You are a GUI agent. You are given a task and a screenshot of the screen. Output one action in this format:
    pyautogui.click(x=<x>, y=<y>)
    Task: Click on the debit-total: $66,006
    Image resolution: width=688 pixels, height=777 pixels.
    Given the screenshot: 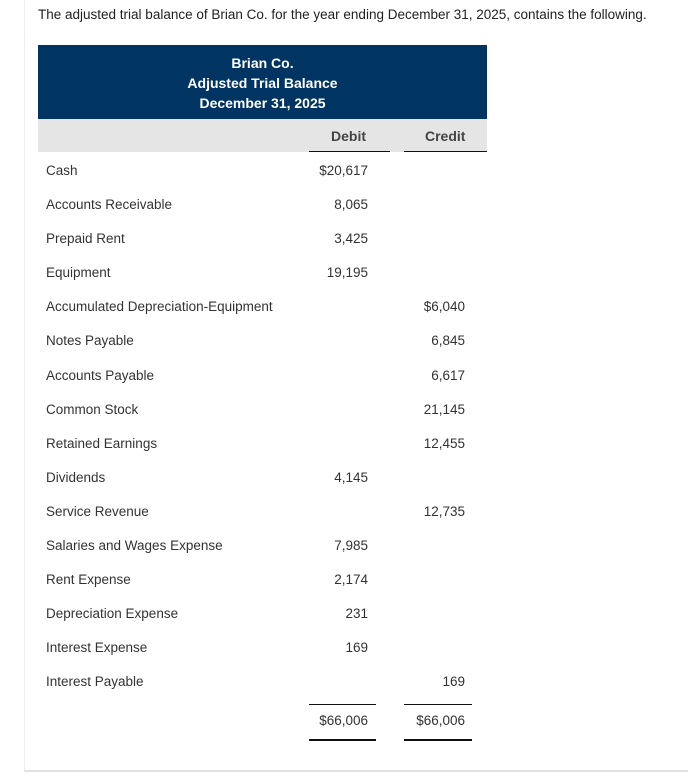 What is the action you would take?
    pyautogui.click(x=343, y=720)
    